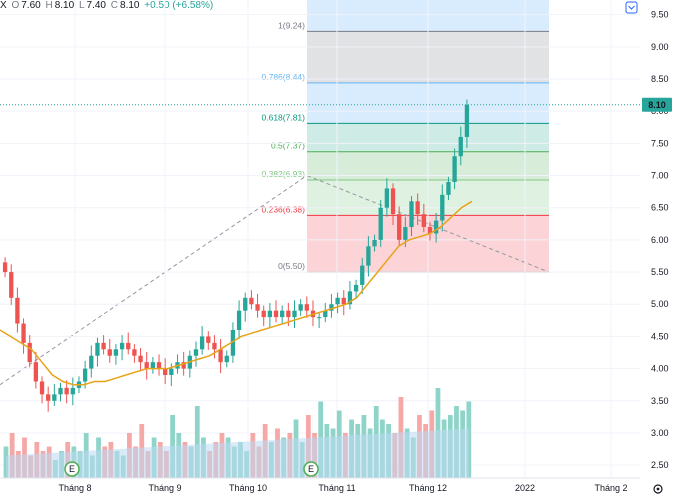  What do you see at coordinates (660, 208) in the screenshot?
I see `y-tick-label: 6.50` at bounding box center [660, 208].